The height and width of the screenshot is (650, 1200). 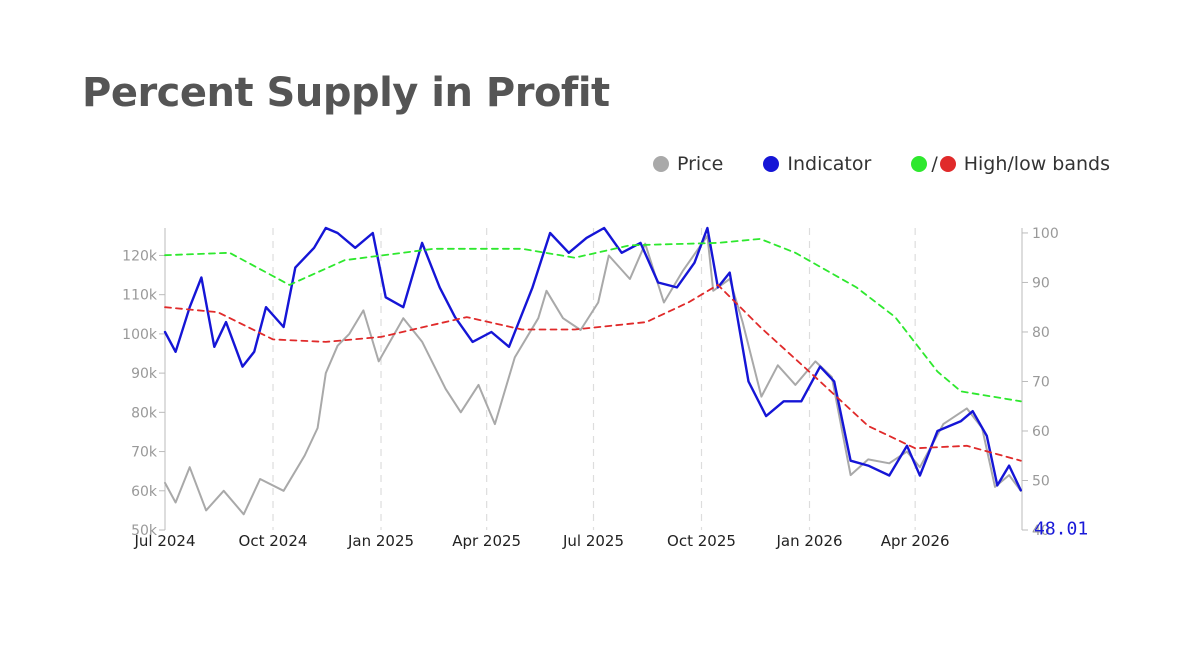 I want to click on x-tick-label: Apr 2026, so click(x=915, y=541).